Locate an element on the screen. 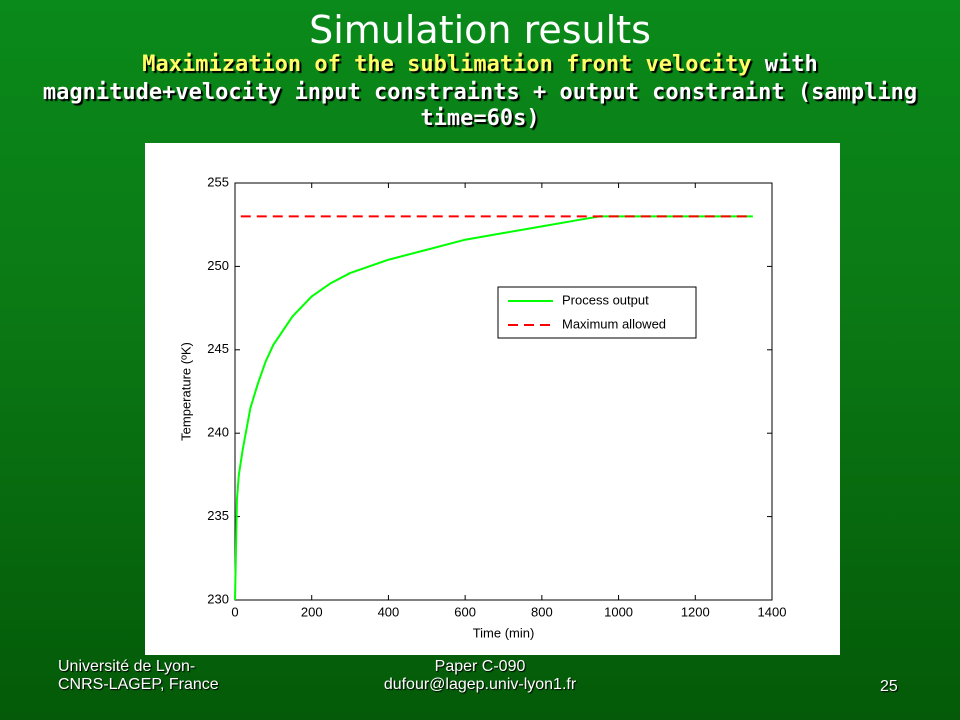 The width and height of the screenshot is (960, 720). footer-left: Université de Lyon- CNRS-LAGEP, France is located at coordinates (138, 676).